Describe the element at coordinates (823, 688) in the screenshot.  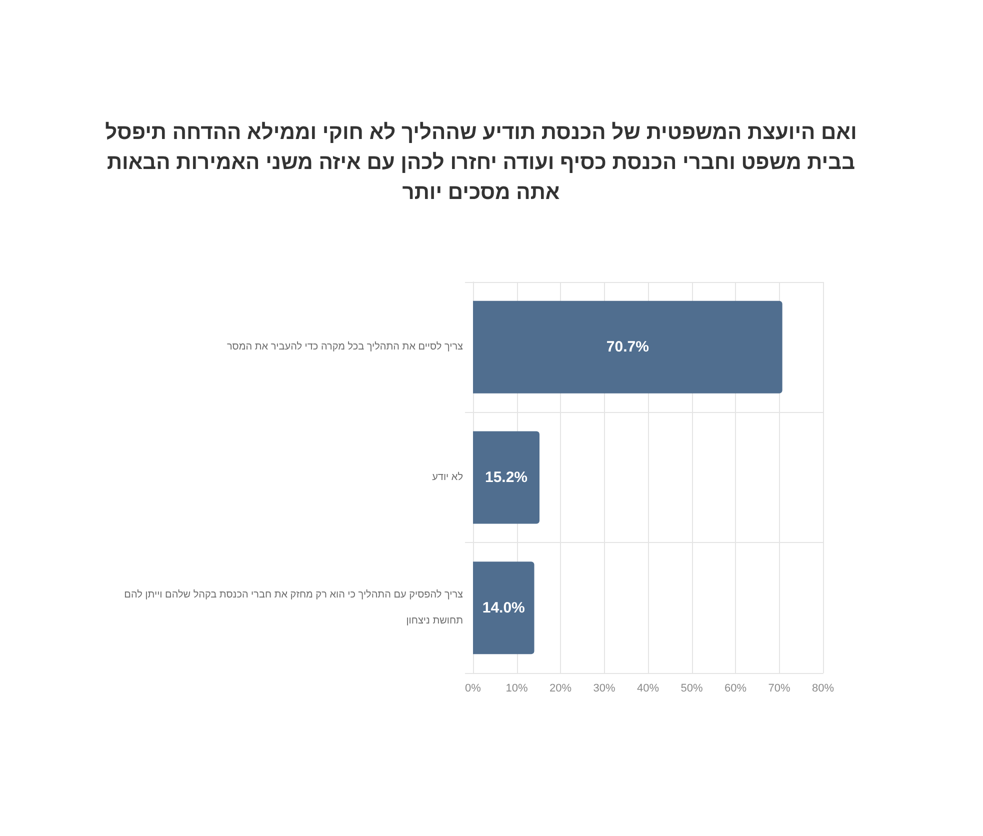
I see `x-tick-label: 80%` at that location.